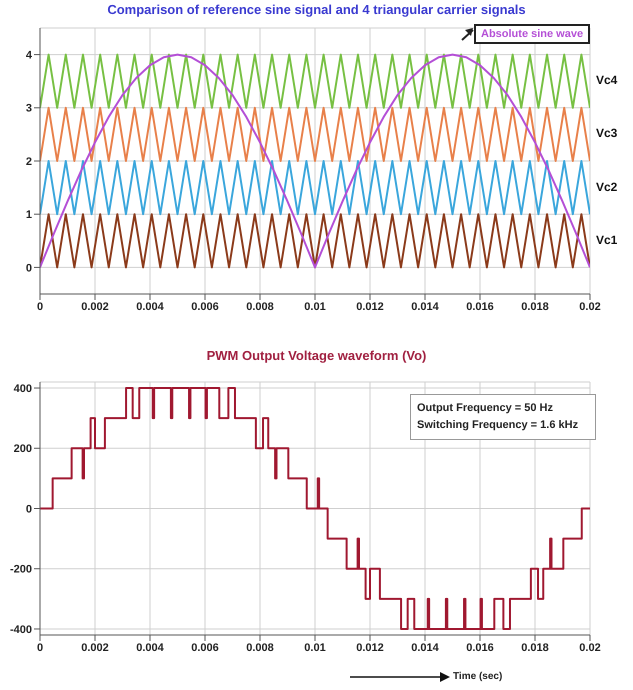 This screenshot has height=690, width=633. What do you see at coordinates (485, 408) in the screenshot?
I see `annotation: Output Frequency = 50 Hz` at bounding box center [485, 408].